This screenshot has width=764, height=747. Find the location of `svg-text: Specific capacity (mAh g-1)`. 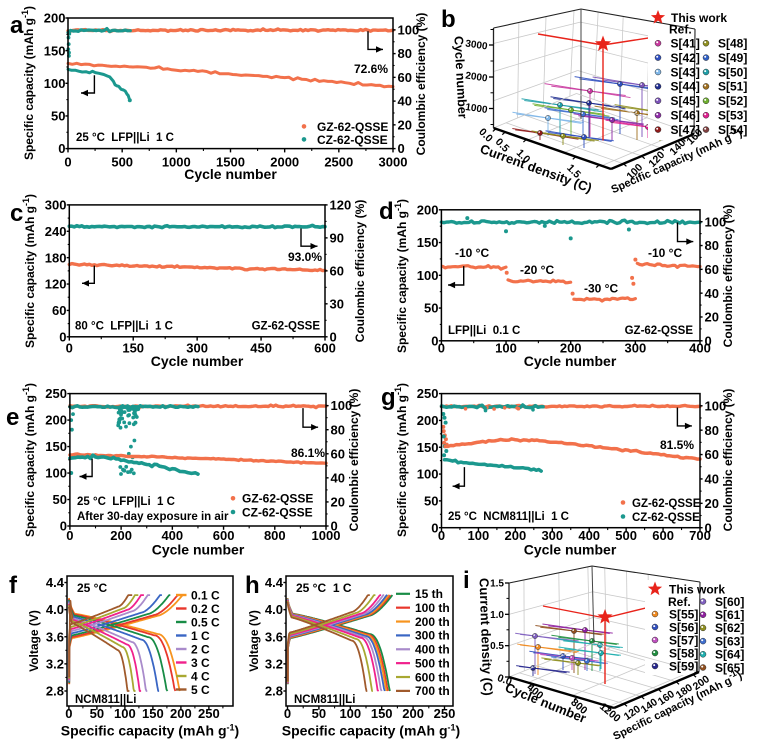

svg-text: Specific capacity (mAh g-1) is located at coordinates (28, 83).